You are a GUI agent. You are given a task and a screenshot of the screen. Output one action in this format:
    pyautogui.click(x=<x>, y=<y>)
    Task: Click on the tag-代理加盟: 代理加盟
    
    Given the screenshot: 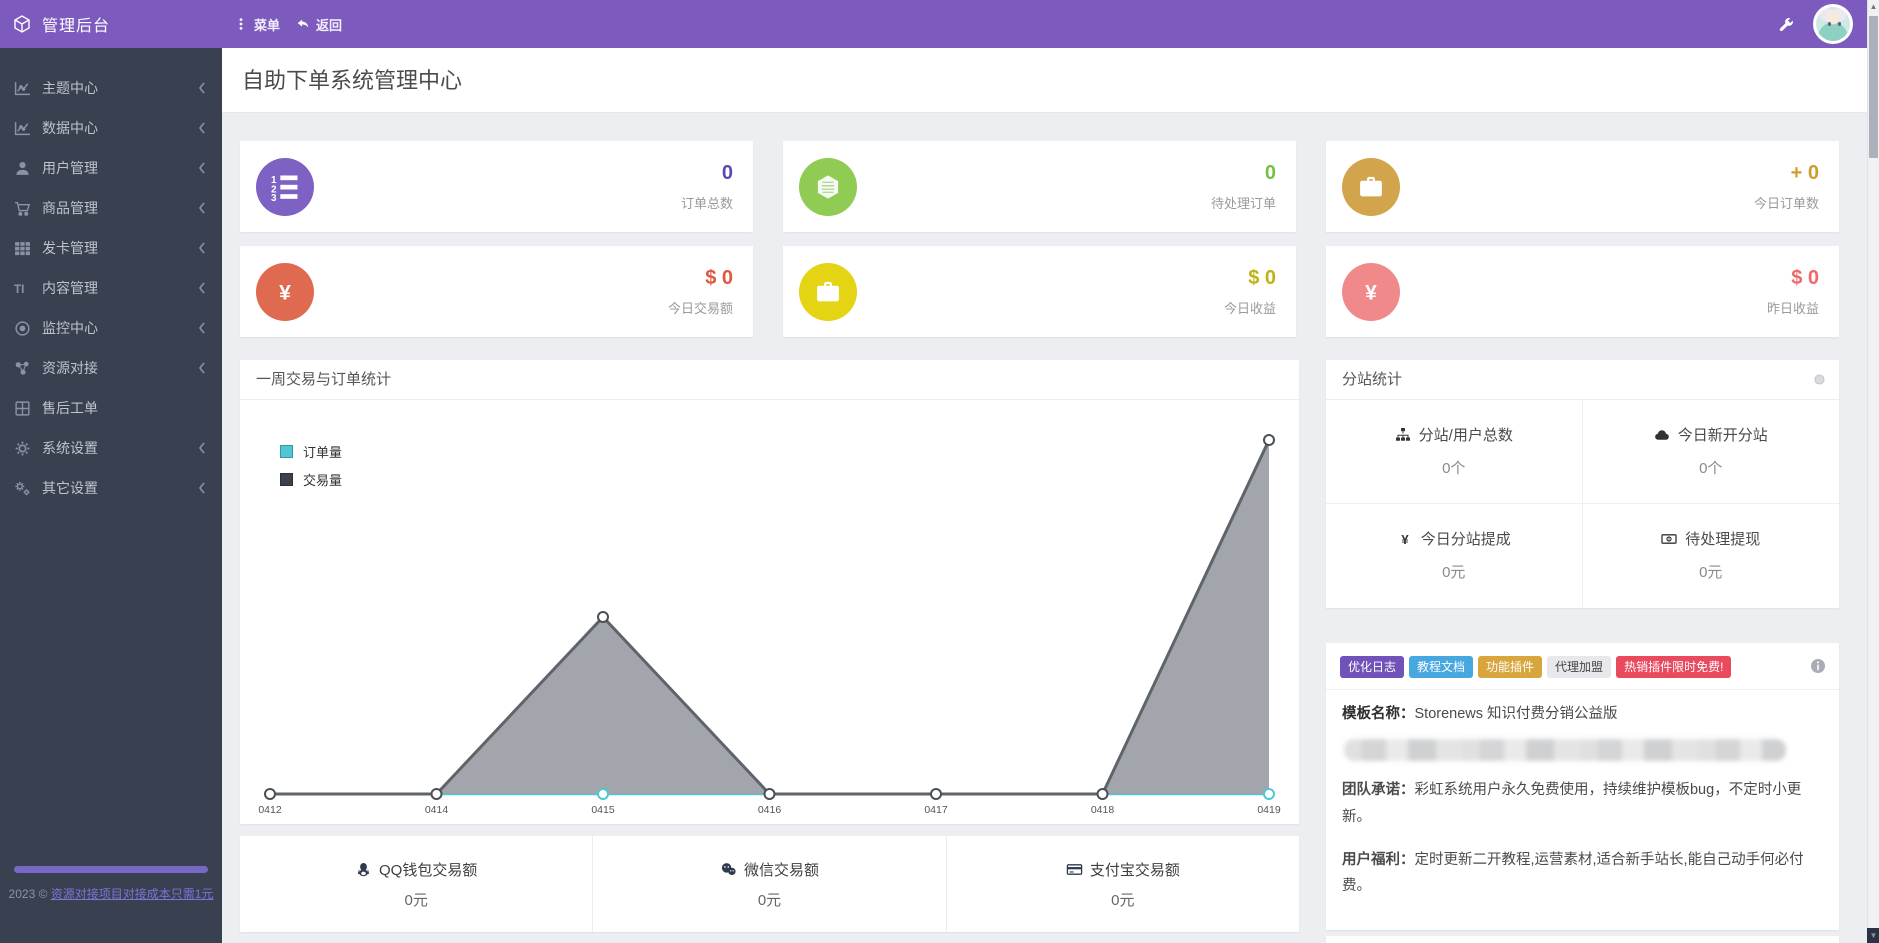 What is the action you would take?
    pyautogui.click(x=1579, y=667)
    